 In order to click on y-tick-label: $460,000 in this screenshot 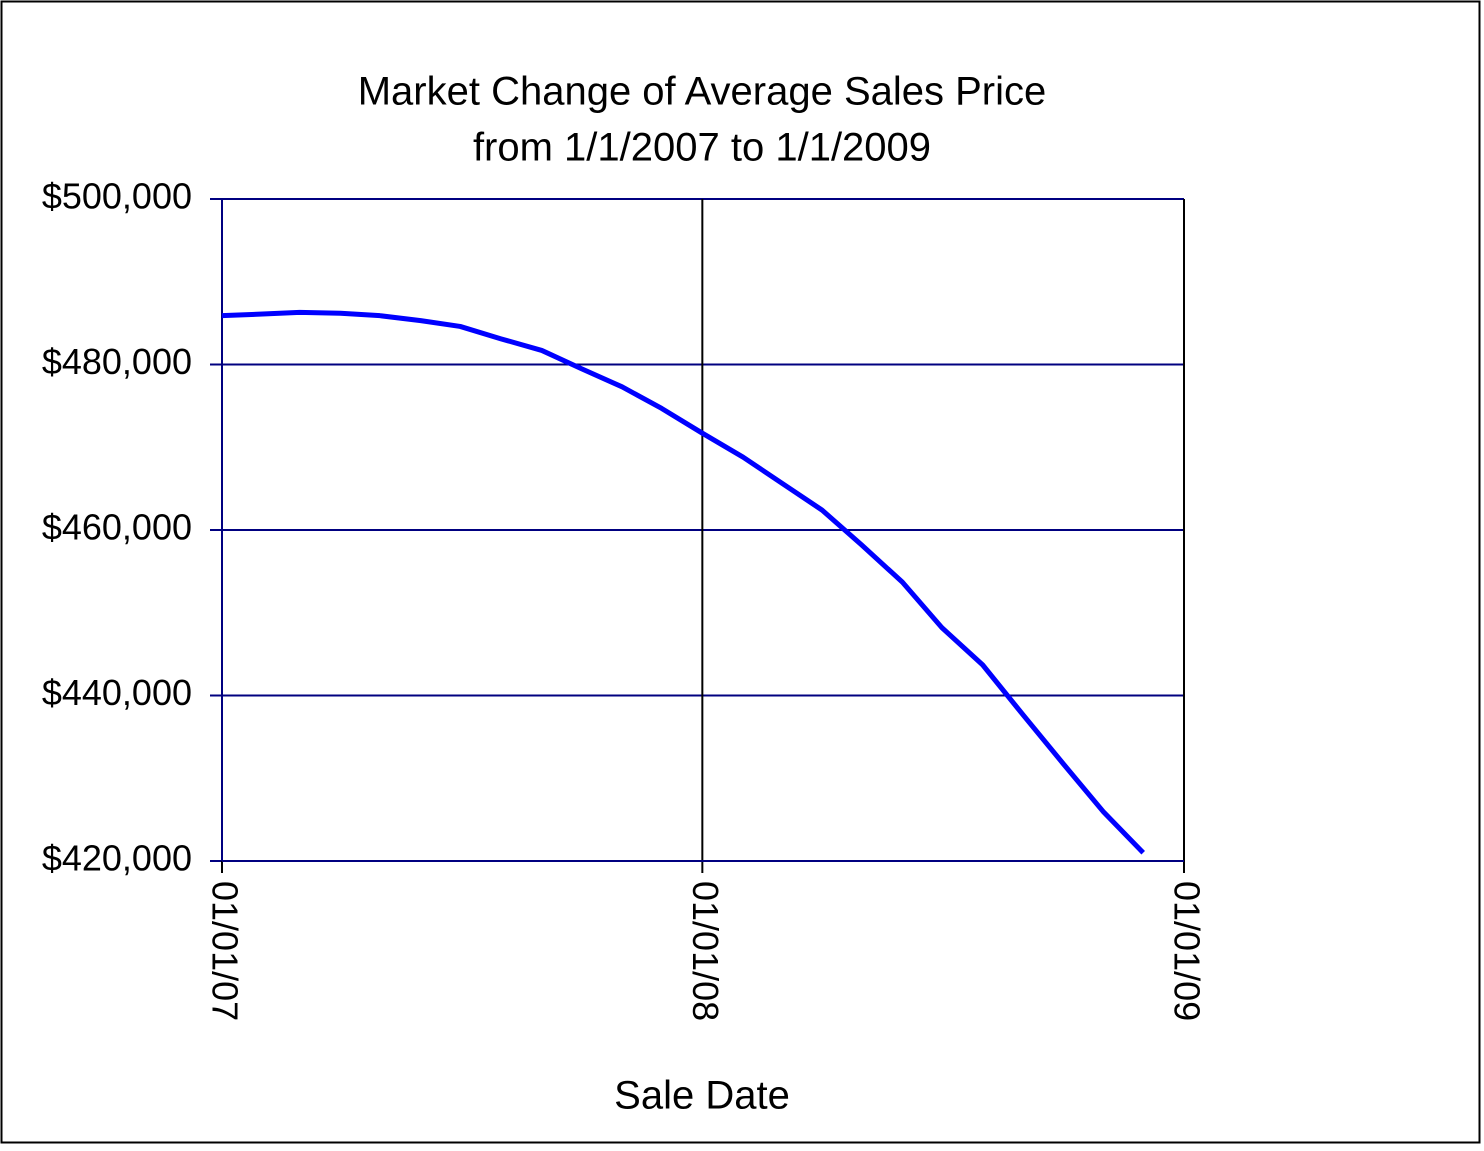, I will do `click(117, 527)`.